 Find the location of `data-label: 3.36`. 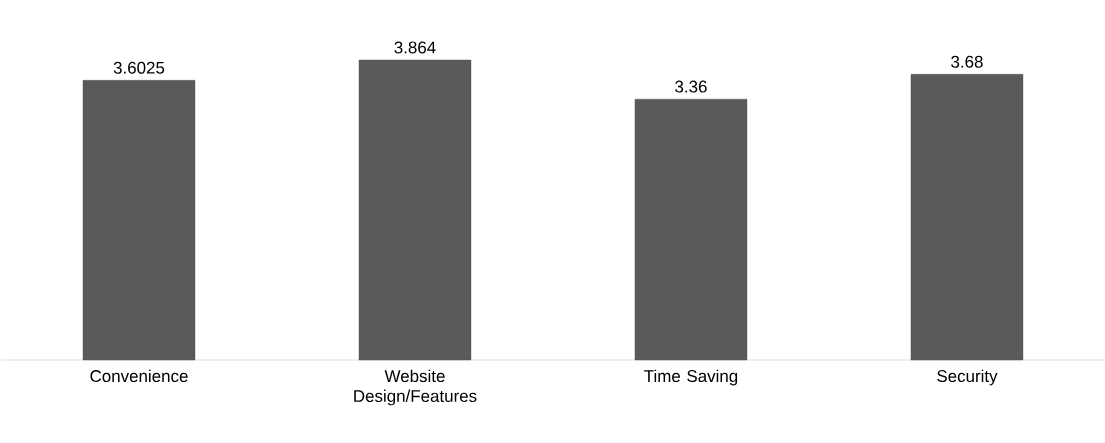

data-label: 3.36 is located at coordinates (691, 86).